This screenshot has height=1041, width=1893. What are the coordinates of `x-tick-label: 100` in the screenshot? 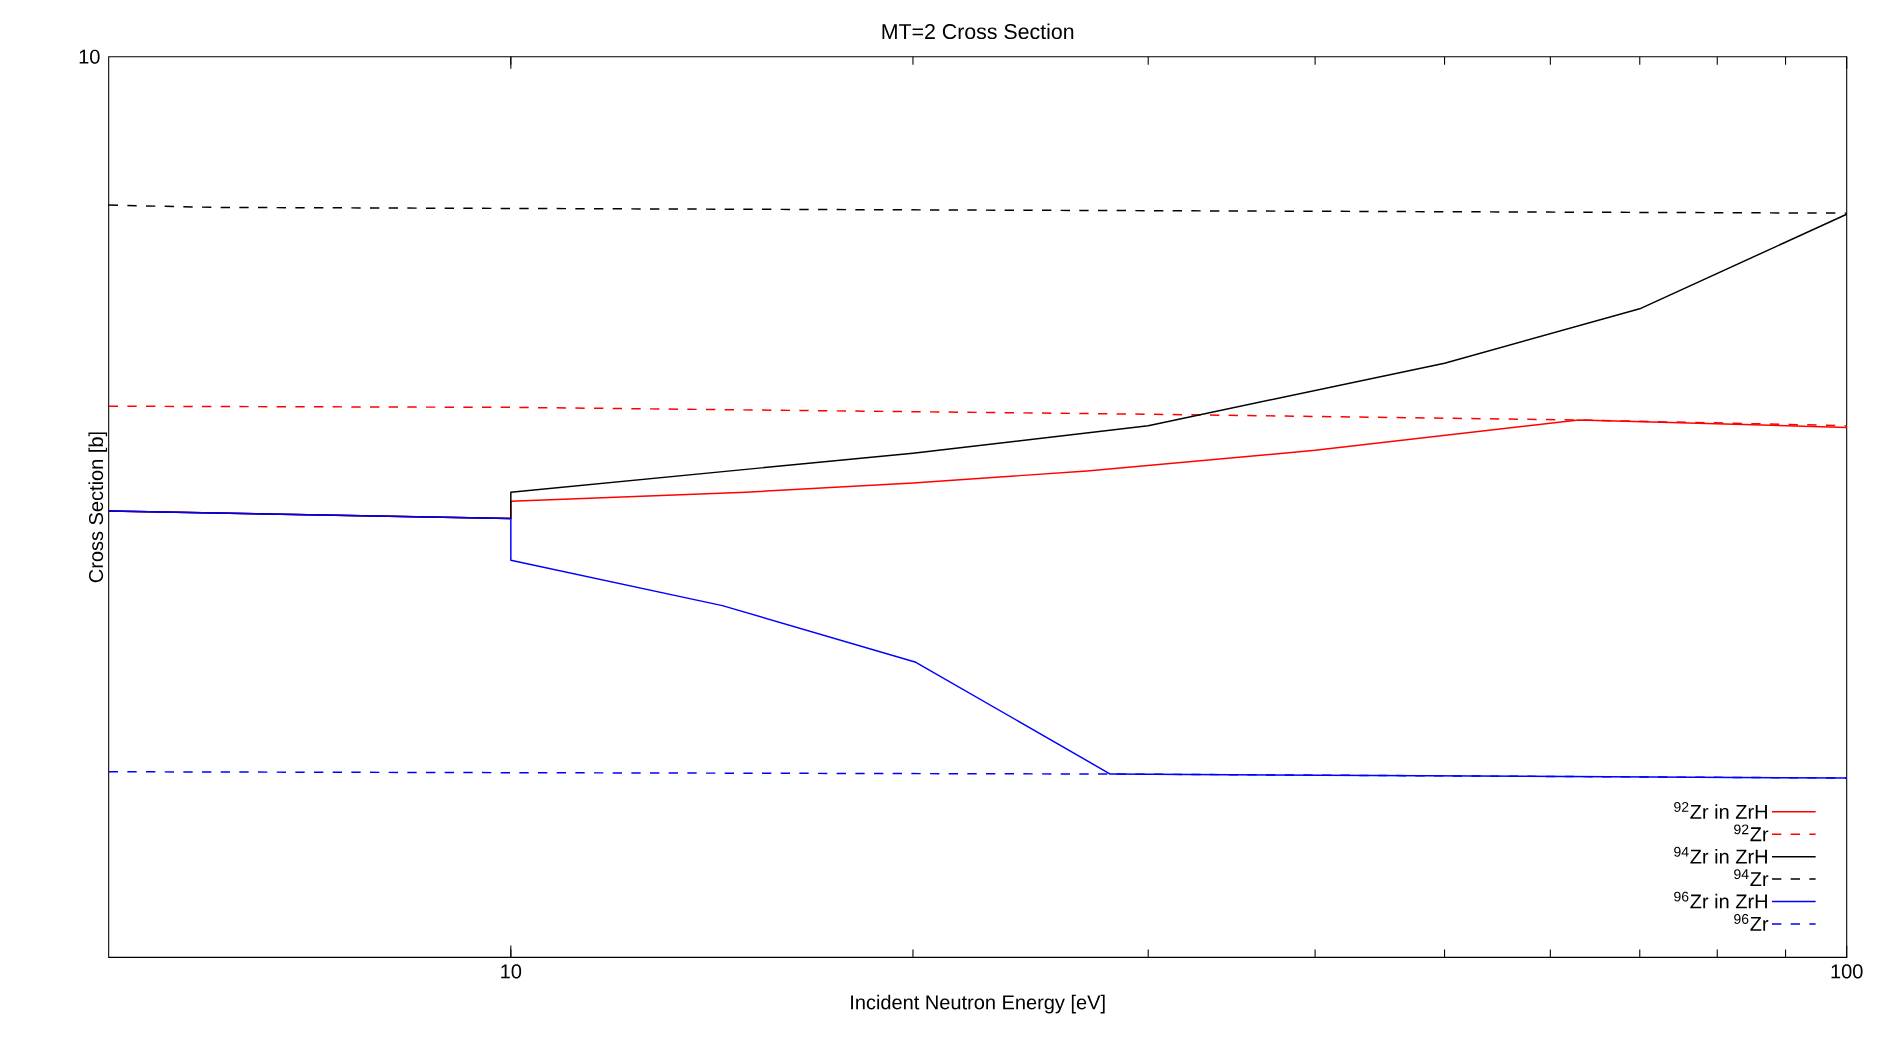 It's located at (1847, 971).